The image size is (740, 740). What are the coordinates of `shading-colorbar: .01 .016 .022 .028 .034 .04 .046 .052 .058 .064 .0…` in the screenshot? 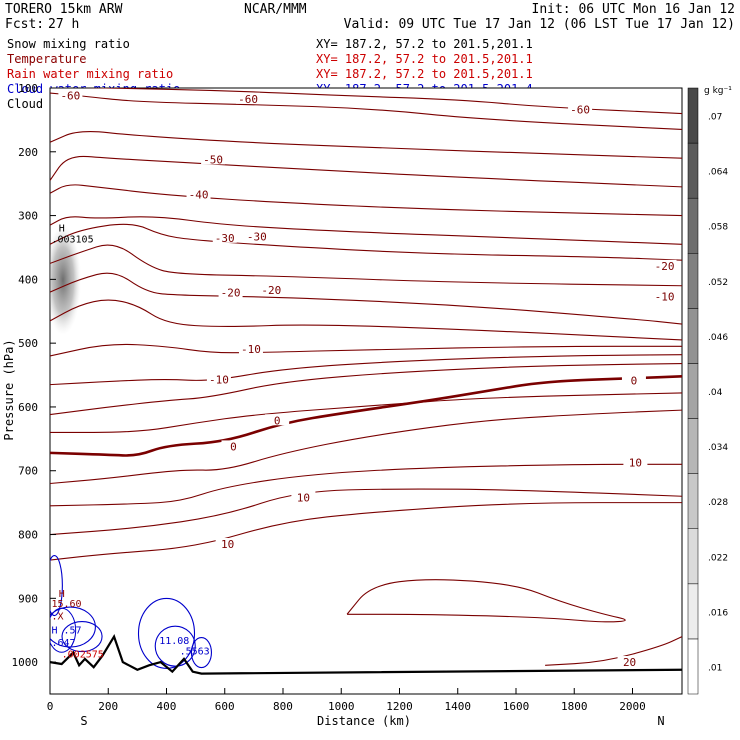 It's located at (707, 391).